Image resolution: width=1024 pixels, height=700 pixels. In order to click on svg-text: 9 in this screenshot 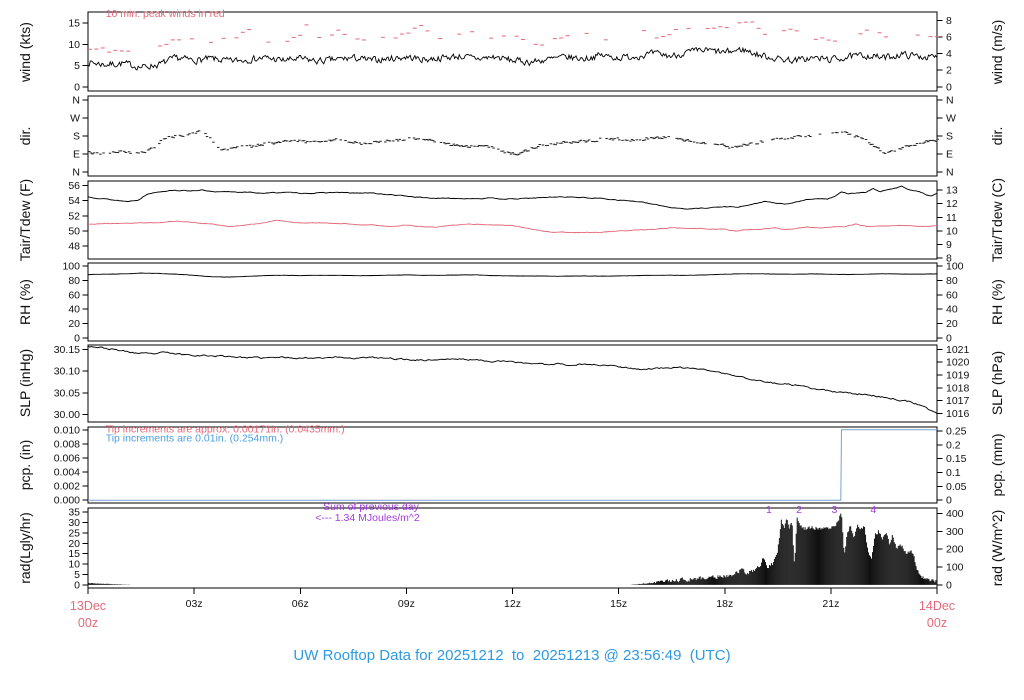, I will do `click(949, 245)`.